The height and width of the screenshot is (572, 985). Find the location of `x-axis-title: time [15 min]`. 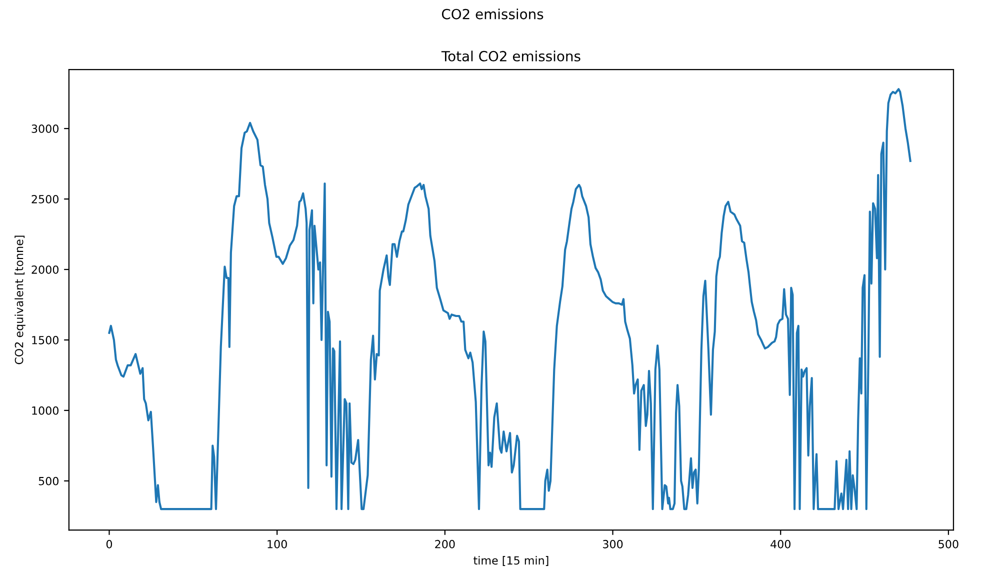

x-axis-title: time [15 min] is located at coordinates (511, 561).